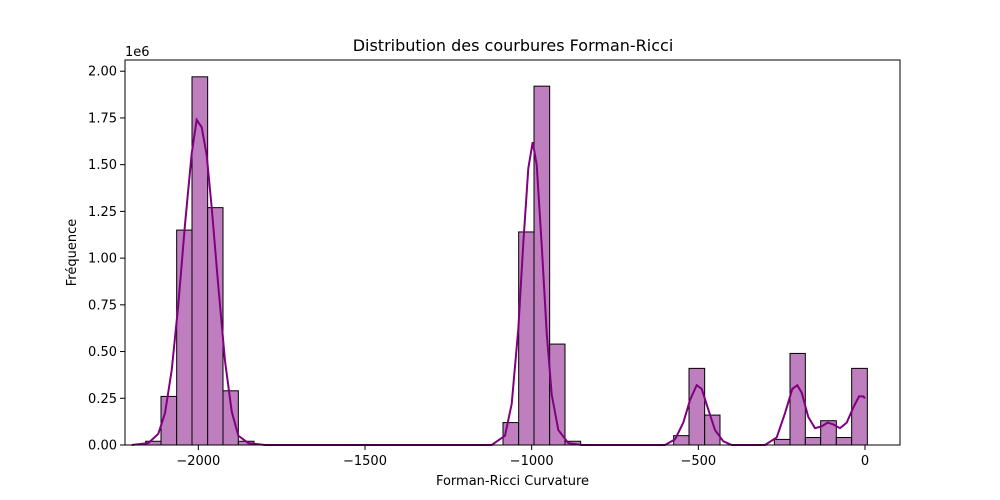 Image resolution: width=1000 pixels, height=500 pixels. I want to click on y-tick-label: 0.25, so click(102, 399).